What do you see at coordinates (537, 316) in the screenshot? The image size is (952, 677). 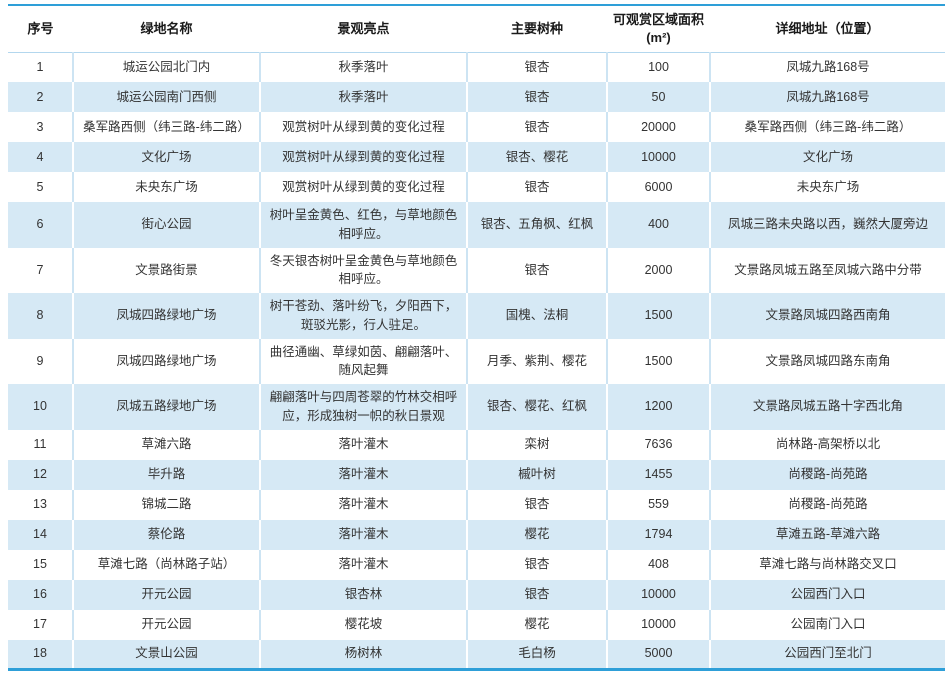 I see `cell-species: 国槐、法桐` at bounding box center [537, 316].